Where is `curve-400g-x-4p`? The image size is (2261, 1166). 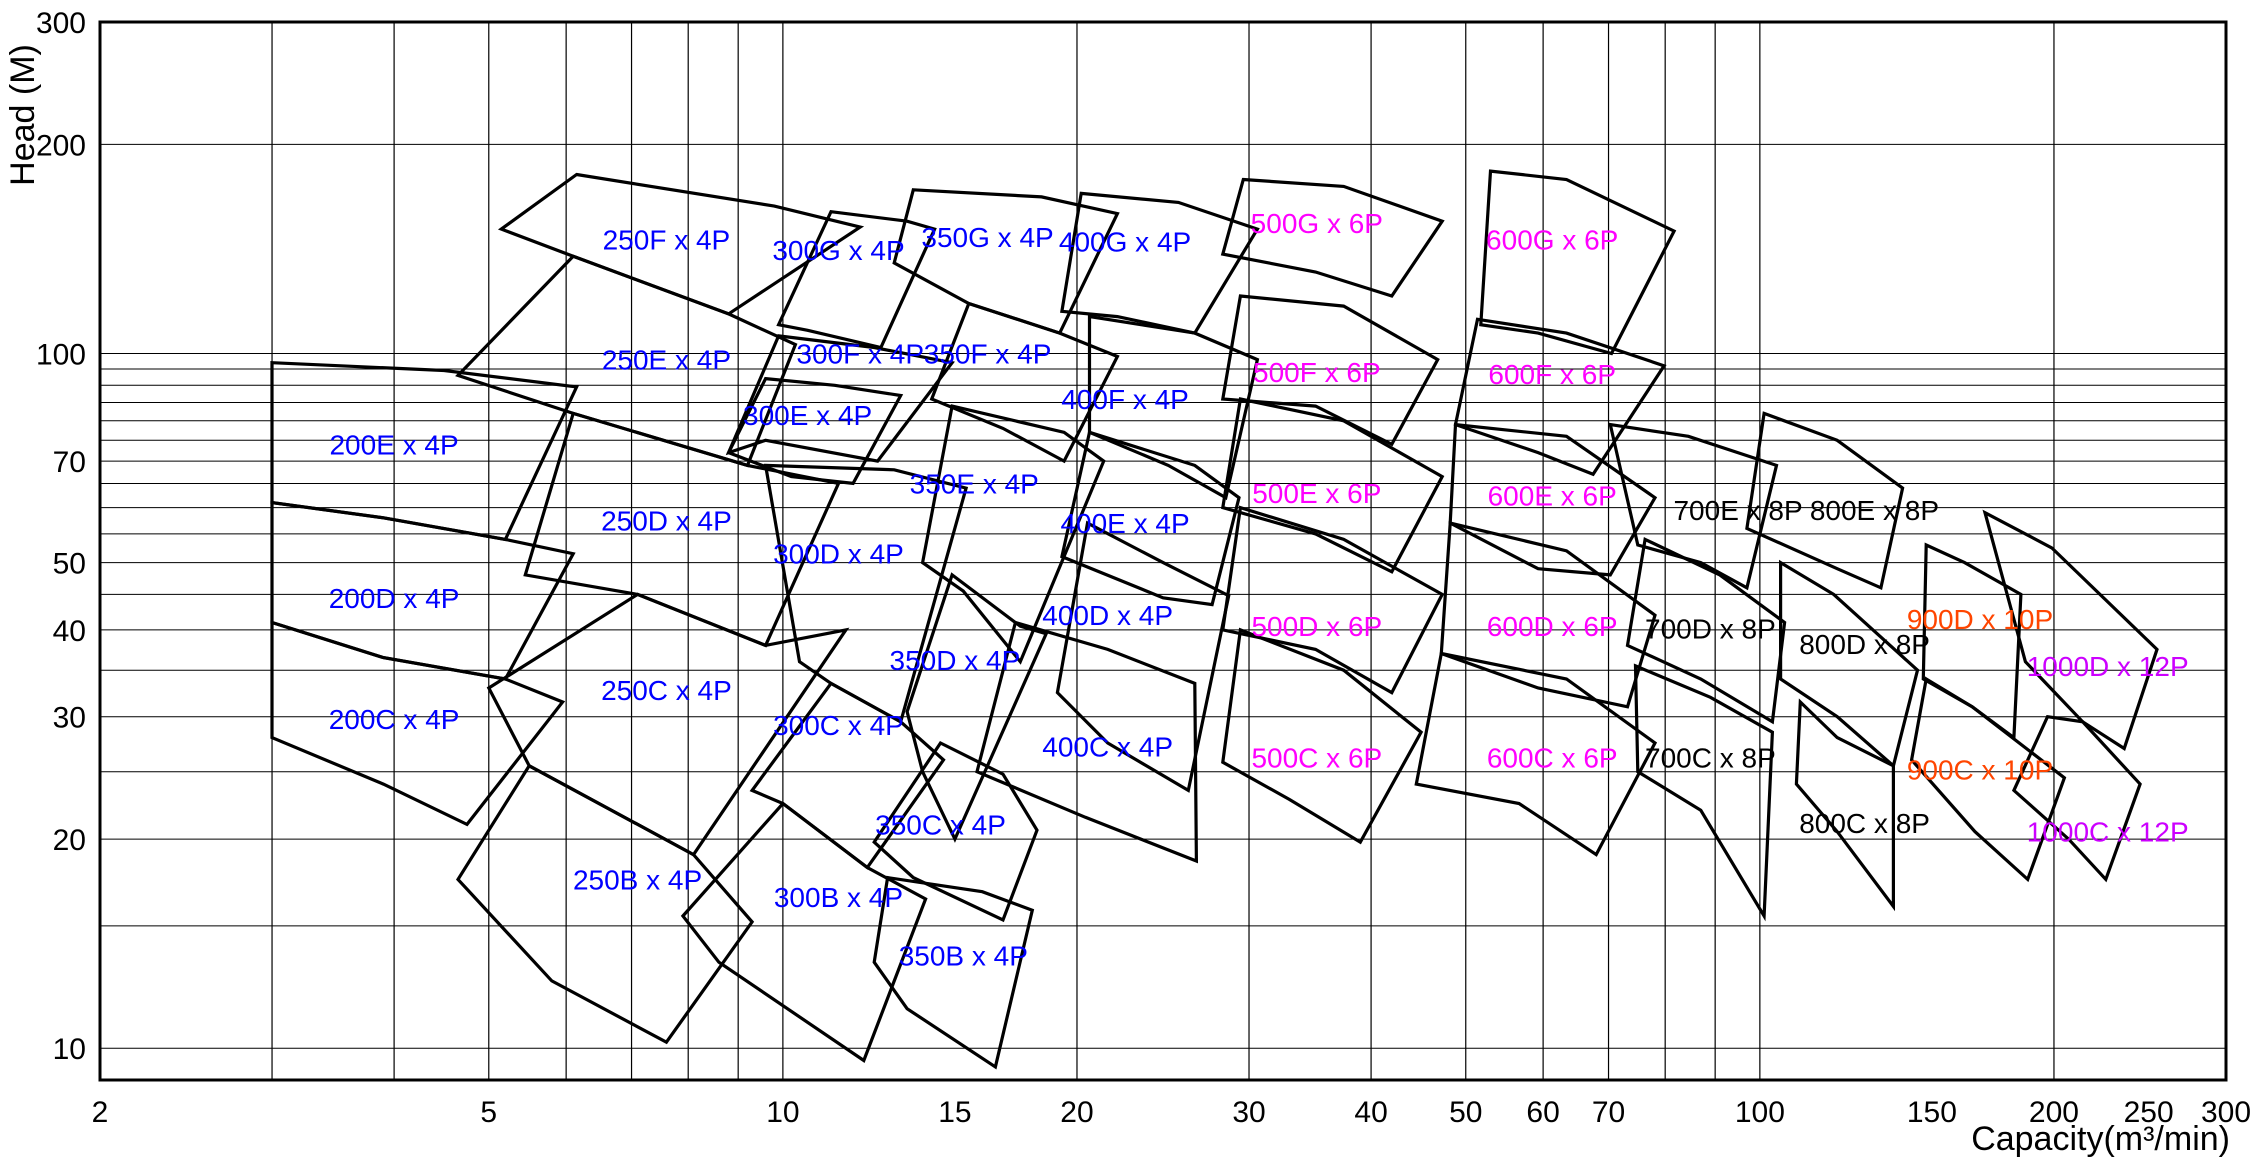 curve-400g-x-4p is located at coordinates (1160, 263).